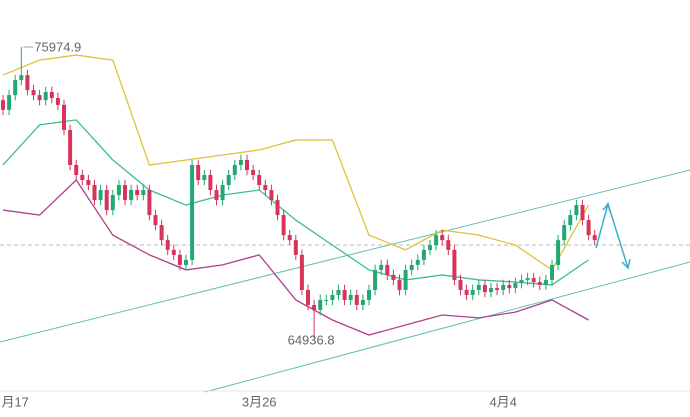 The width and height of the screenshot is (690, 417). I want to click on min-label: 64936.8, so click(311, 339).